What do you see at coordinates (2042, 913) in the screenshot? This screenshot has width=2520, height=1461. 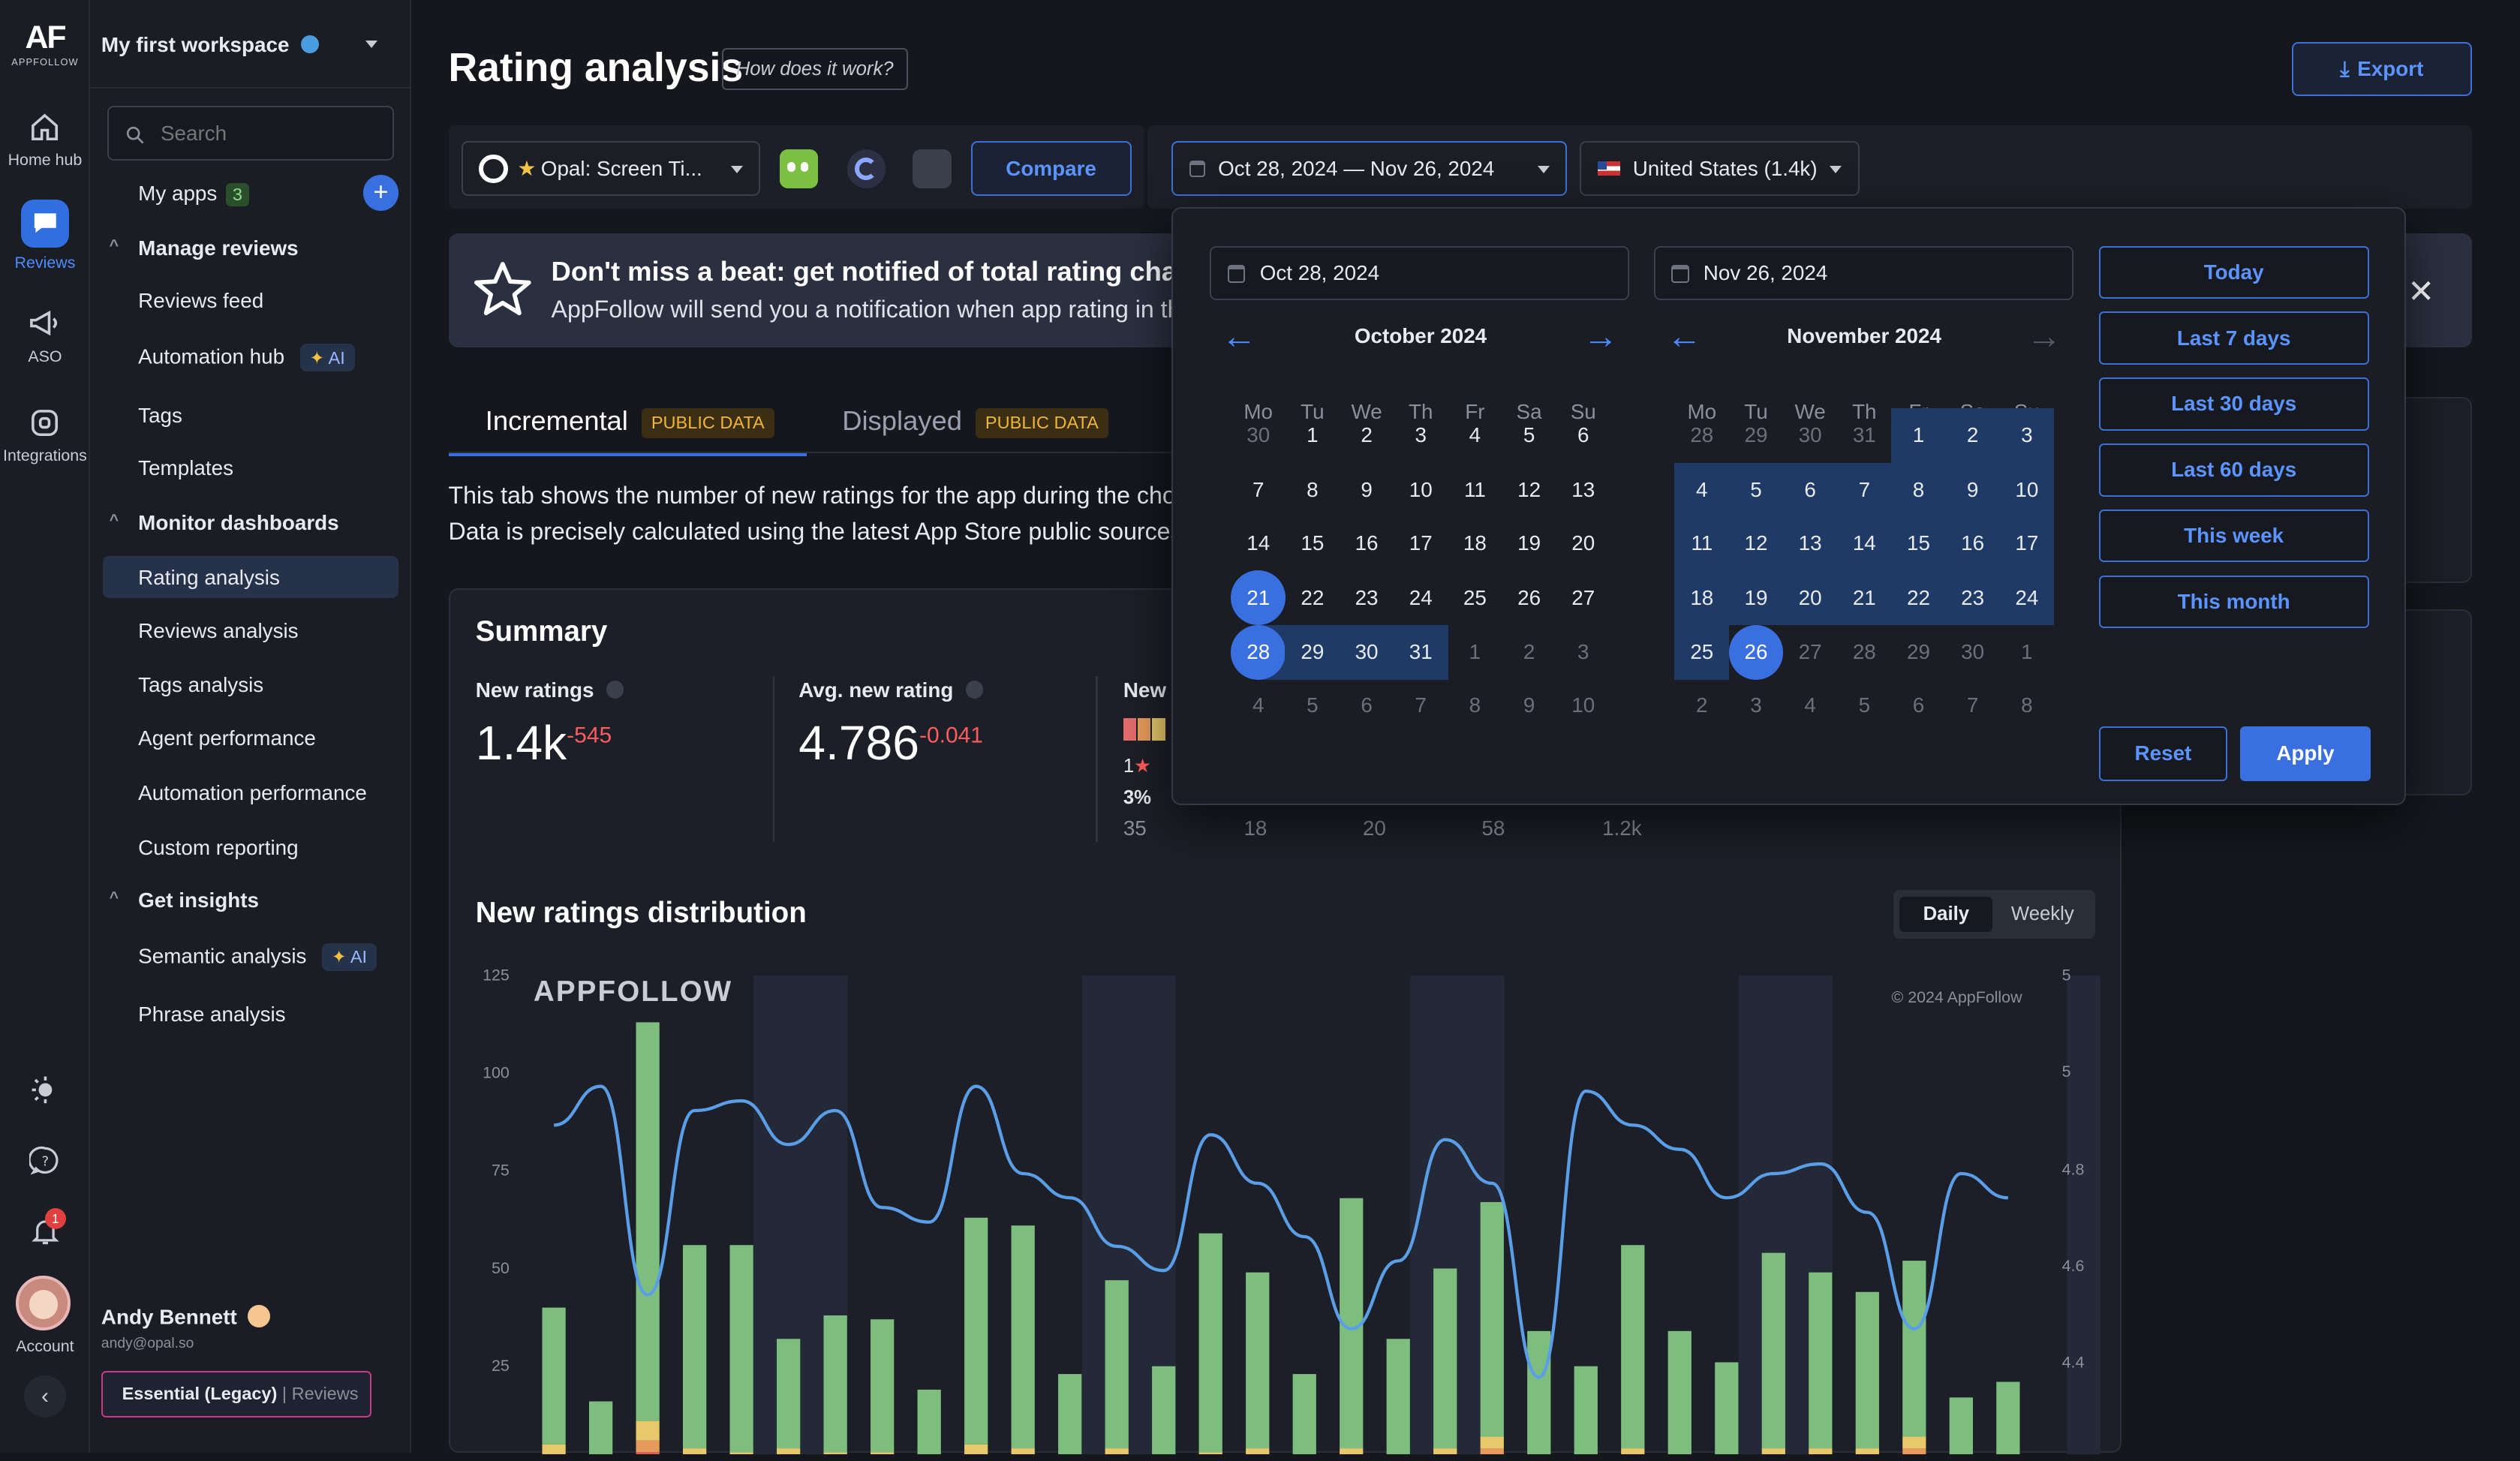 I see `weekly-toggle-button: Weekly` at bounding box center [2042, 913].